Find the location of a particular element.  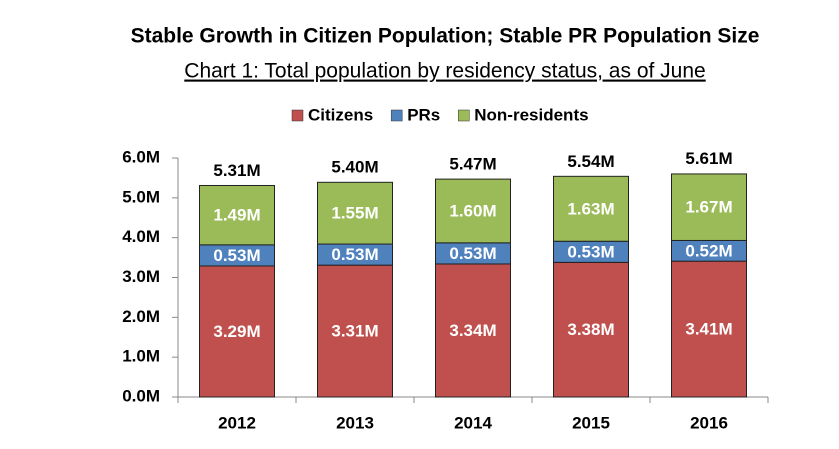

x-tick-label: 2016 is located at coordinates (709, 422).